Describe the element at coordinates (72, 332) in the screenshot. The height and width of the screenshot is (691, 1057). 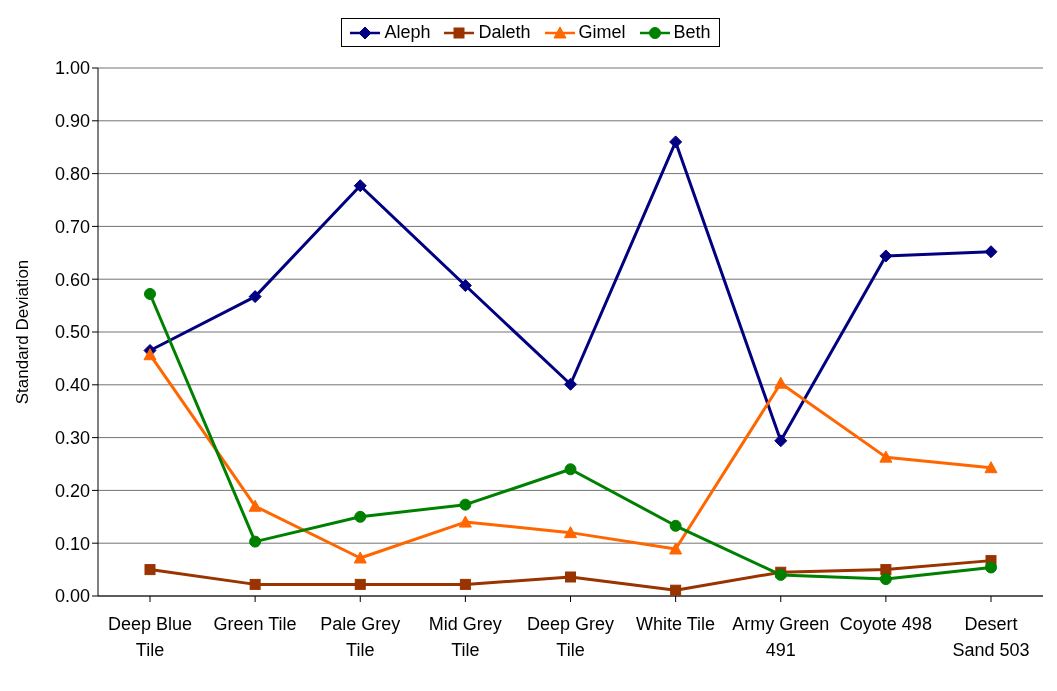
I see `y-tick-label: 0.50` at that location.